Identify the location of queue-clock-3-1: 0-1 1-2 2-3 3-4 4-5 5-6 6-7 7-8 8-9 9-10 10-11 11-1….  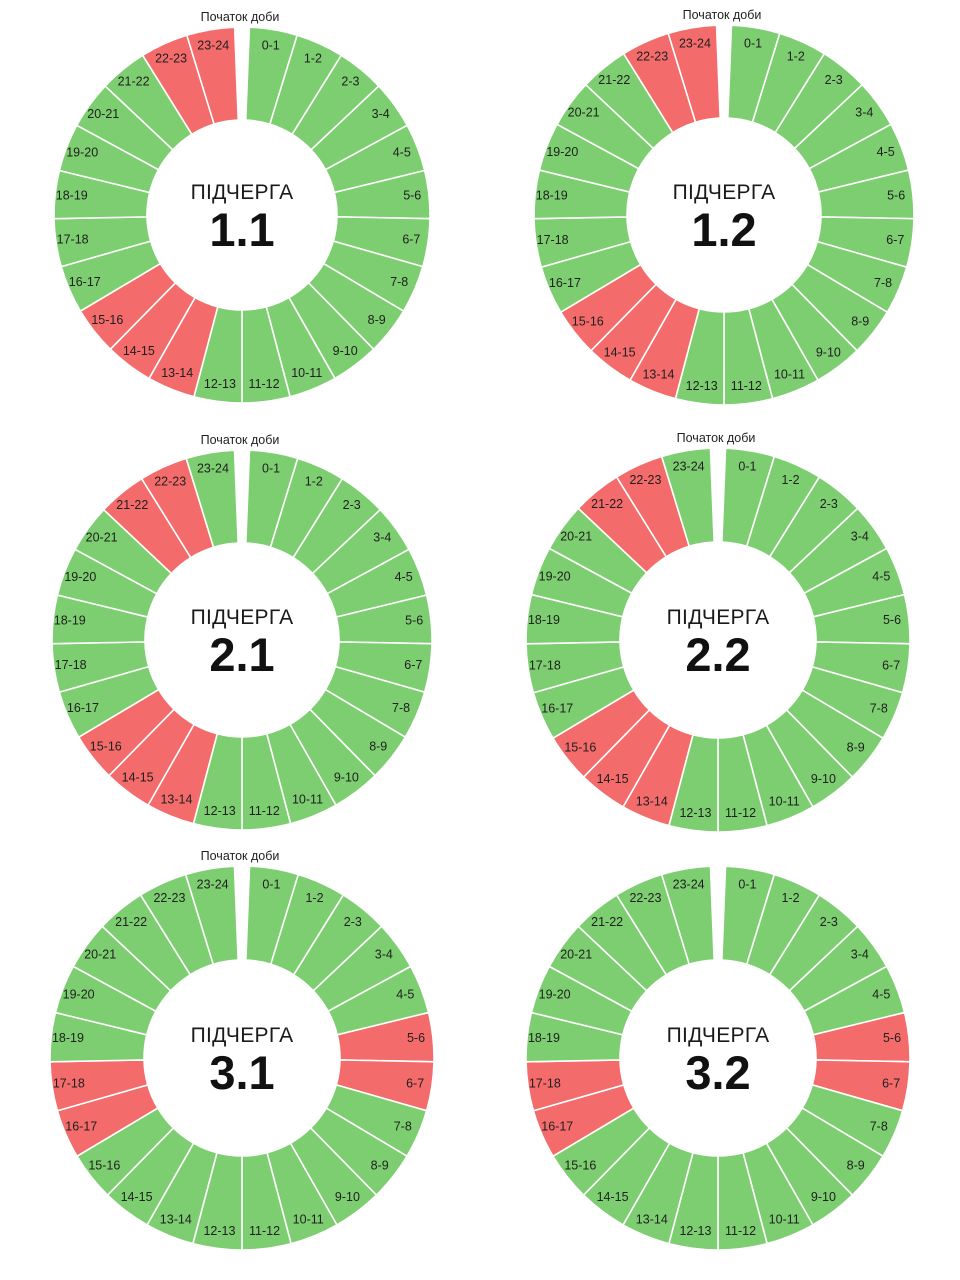
(242, 1050).